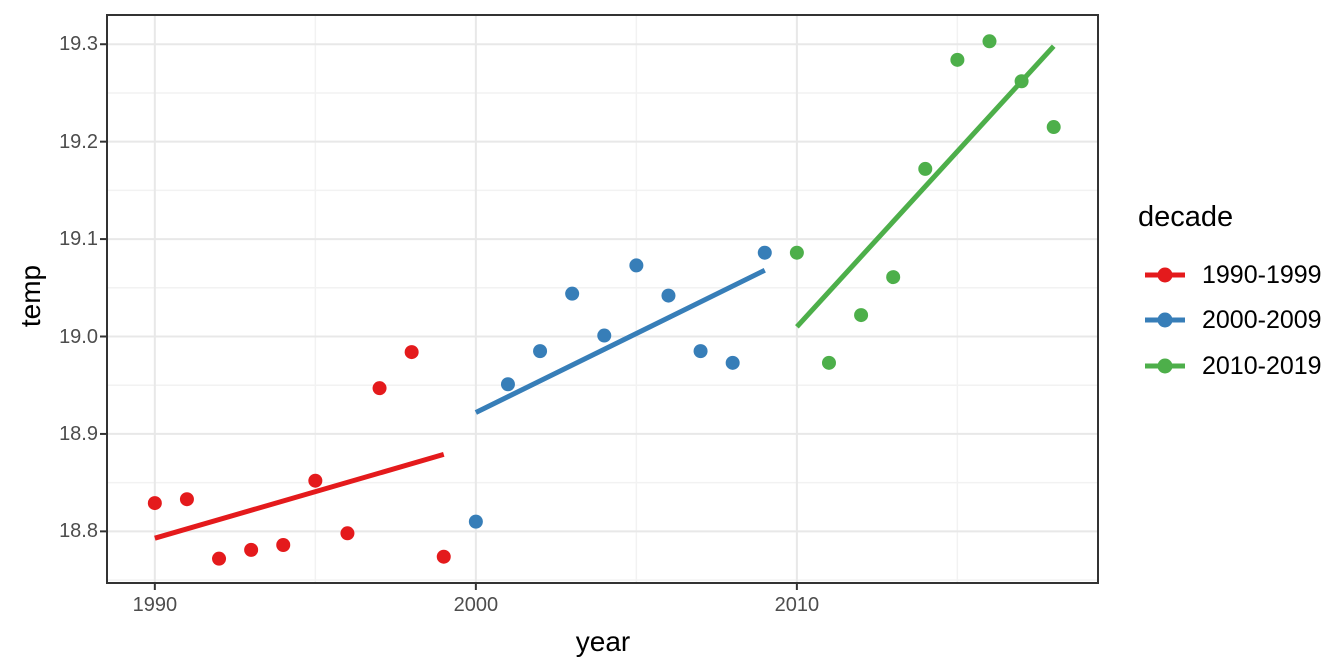 This screenshot has width=1344, height=672. I want to click on y-tick-label: 19.3, so click(78, 44).